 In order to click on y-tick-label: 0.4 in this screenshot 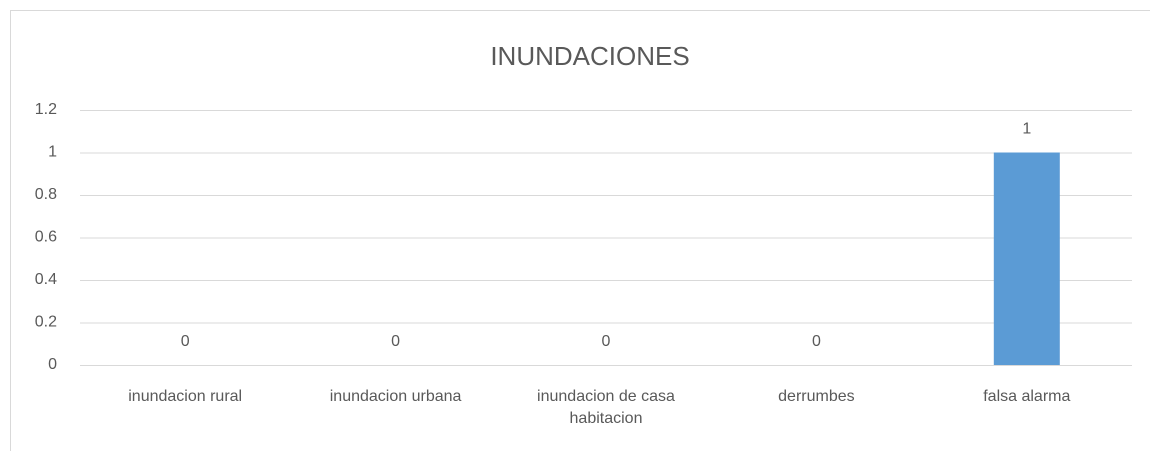, I will do `click(46, 279)`.